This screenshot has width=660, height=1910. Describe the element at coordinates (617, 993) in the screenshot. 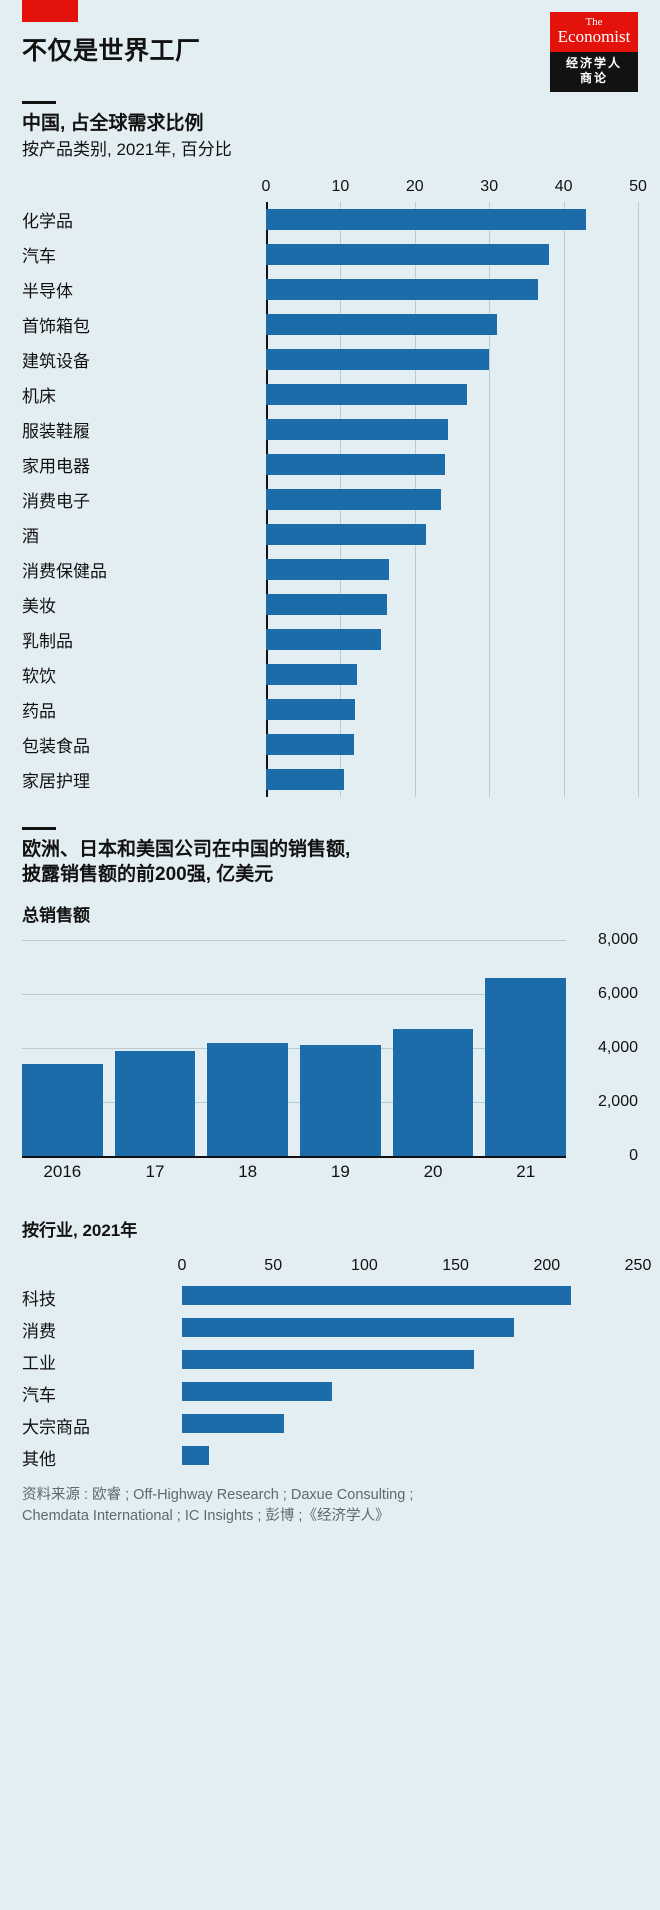

I see `y-tick-label: 6,000` at that location.